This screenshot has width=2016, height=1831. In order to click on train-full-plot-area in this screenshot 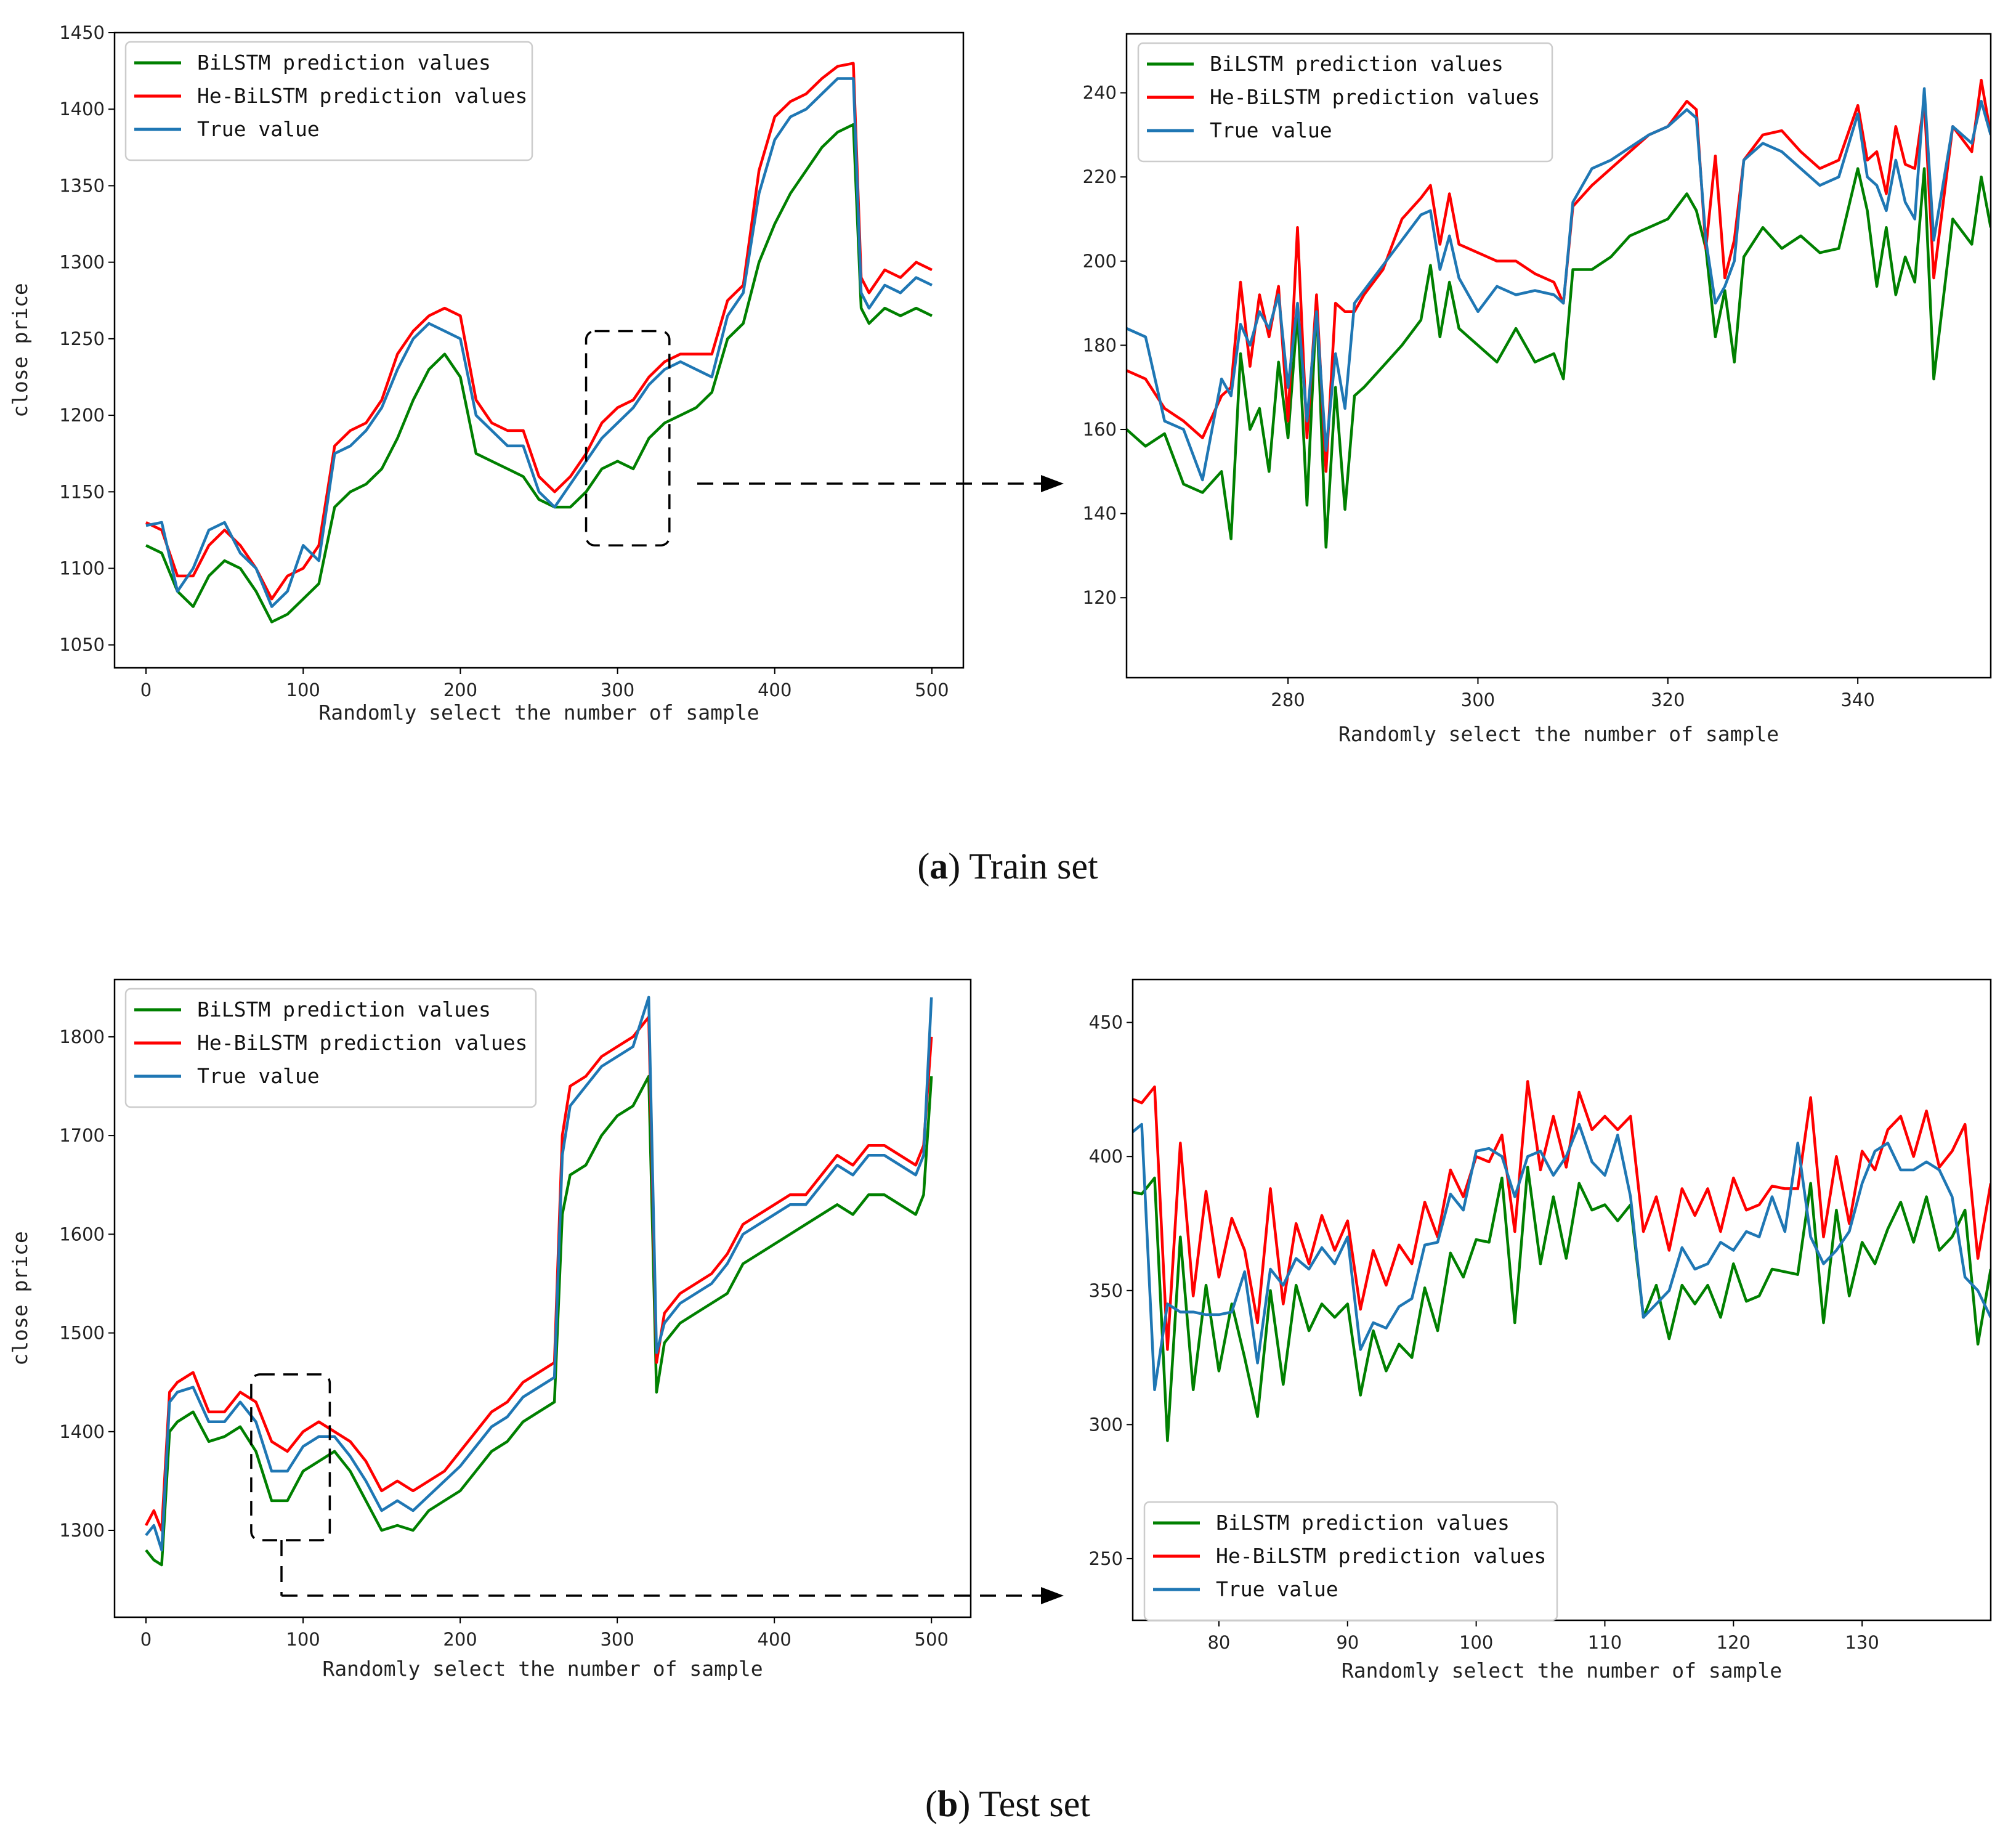, I will do `click(539, 342)`.